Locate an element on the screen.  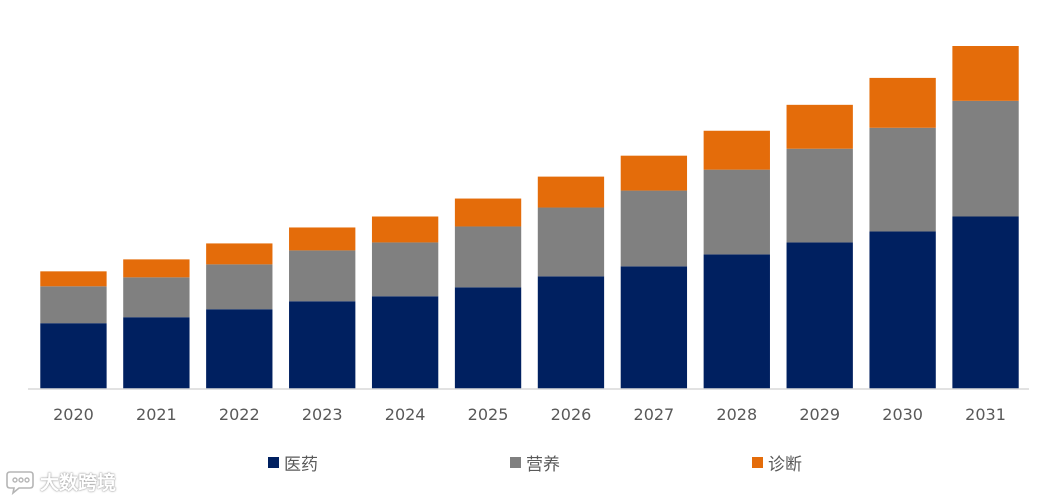
x-tick-label: 2030 is located at coordinates (902, 414).